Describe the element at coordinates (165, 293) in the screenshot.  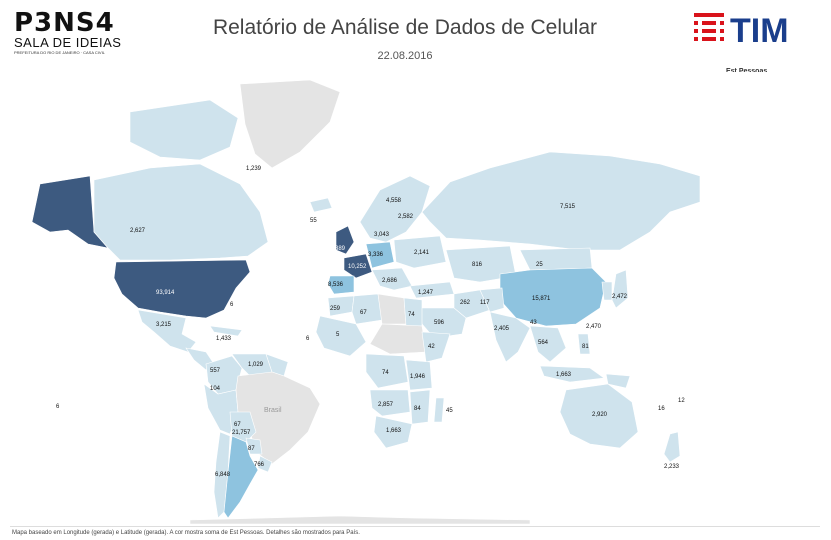
I see `map-label-usa: 93,914` at that location.